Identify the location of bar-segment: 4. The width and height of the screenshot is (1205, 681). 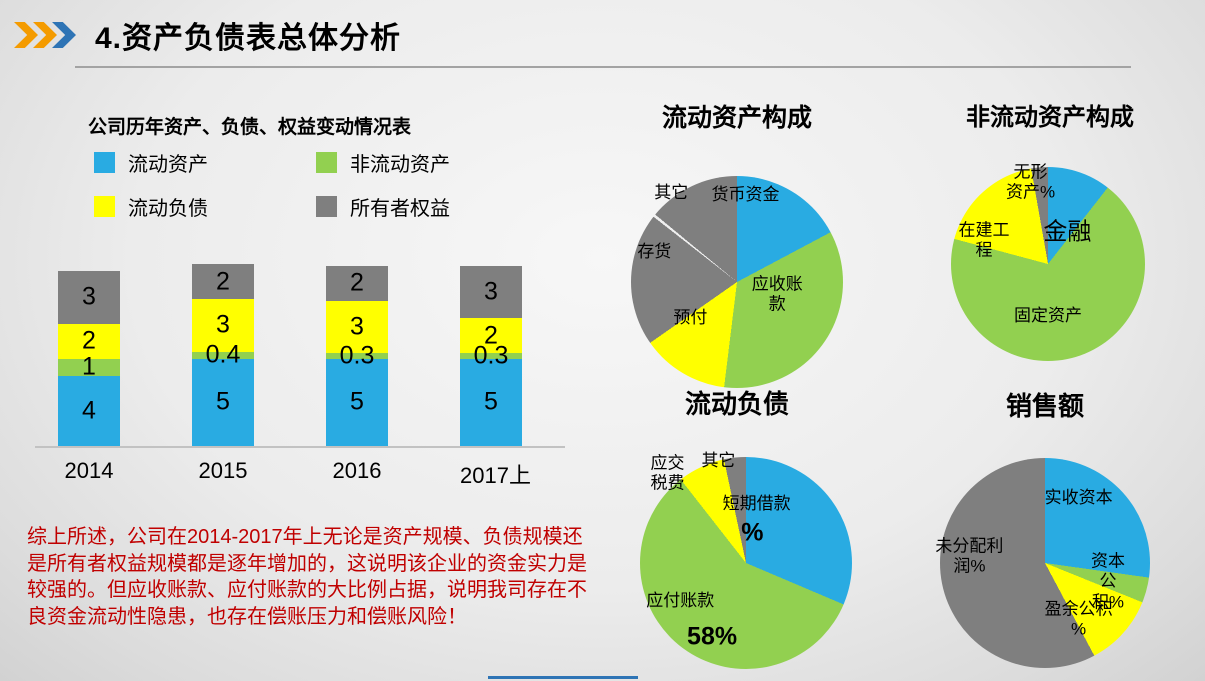
(89, 411).